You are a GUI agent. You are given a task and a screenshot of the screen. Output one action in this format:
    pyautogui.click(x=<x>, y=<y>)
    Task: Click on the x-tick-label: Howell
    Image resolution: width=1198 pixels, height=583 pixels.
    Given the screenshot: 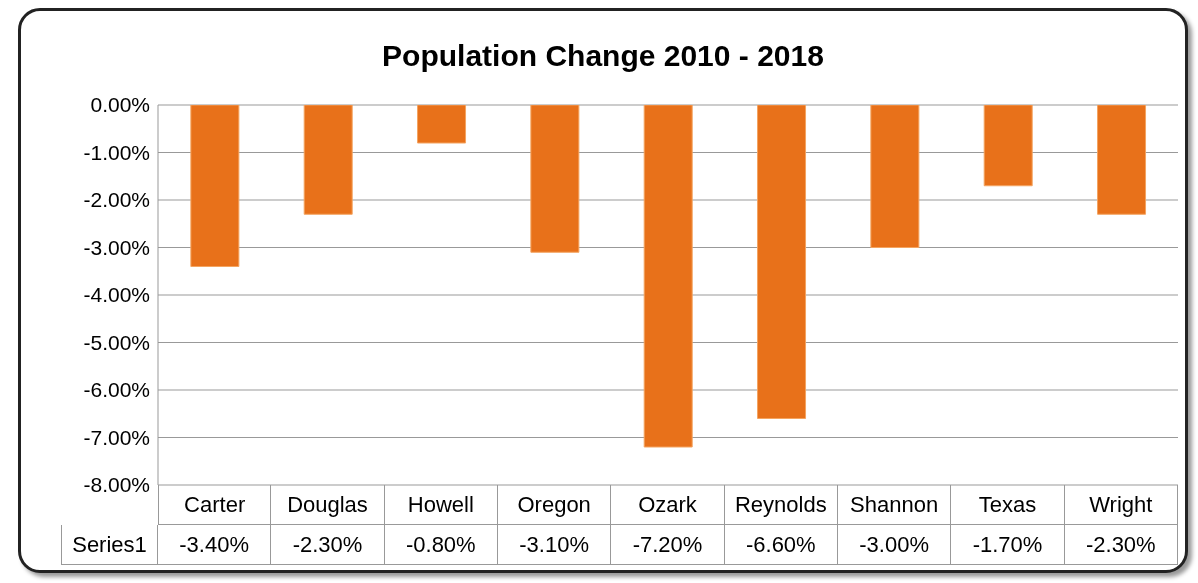 What is the action you would take?
    pyautogui.click(x=441, y=505)
    